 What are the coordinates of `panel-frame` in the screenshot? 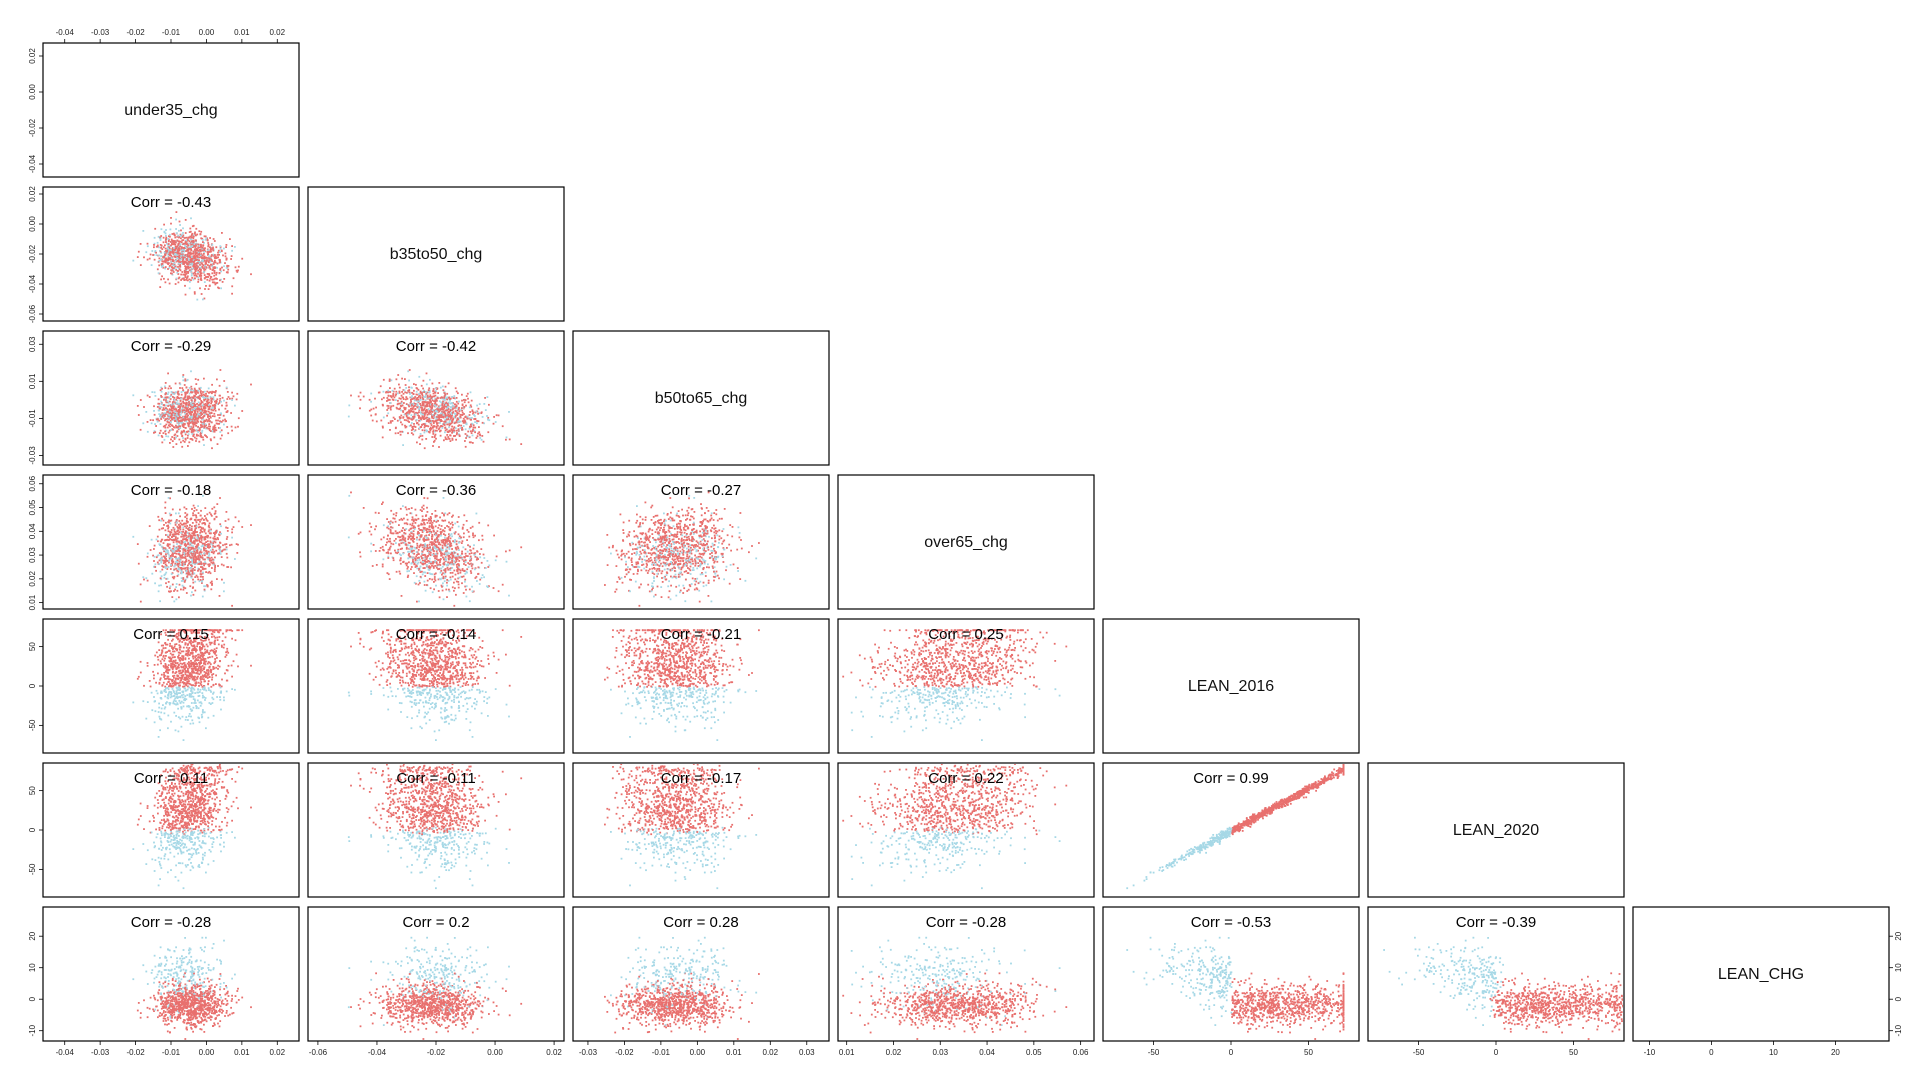 It's located at (436, 398).